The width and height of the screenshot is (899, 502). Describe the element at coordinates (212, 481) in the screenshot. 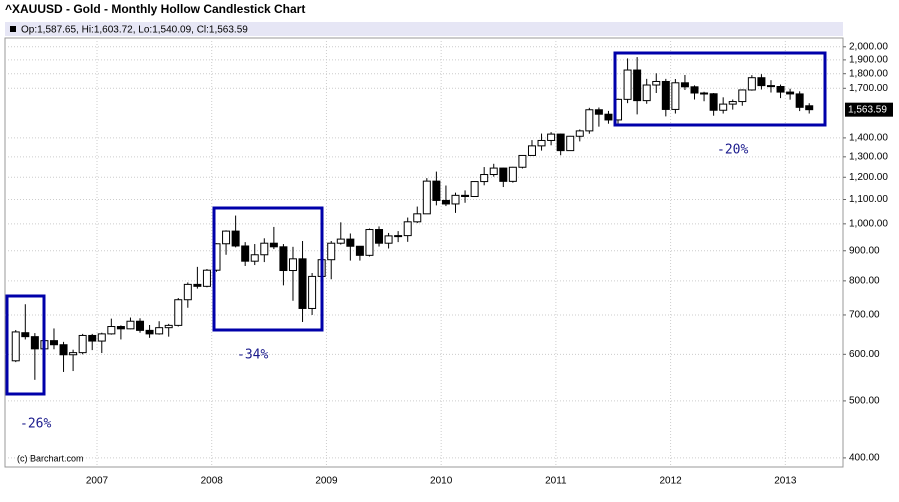

I see `x-tick-label: 2008` at that location.